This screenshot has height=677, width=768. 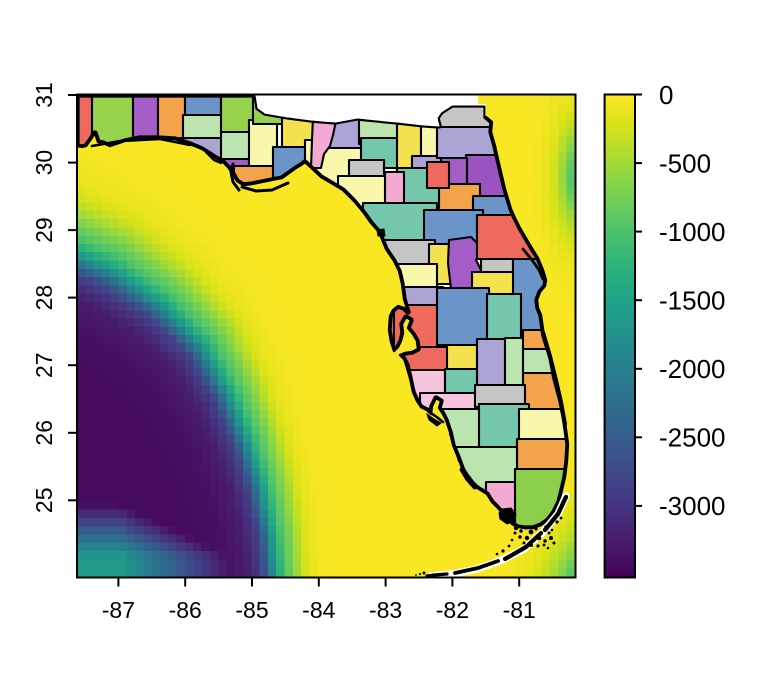 I want to click on svg-text: 29, so click(x=44, y=230).